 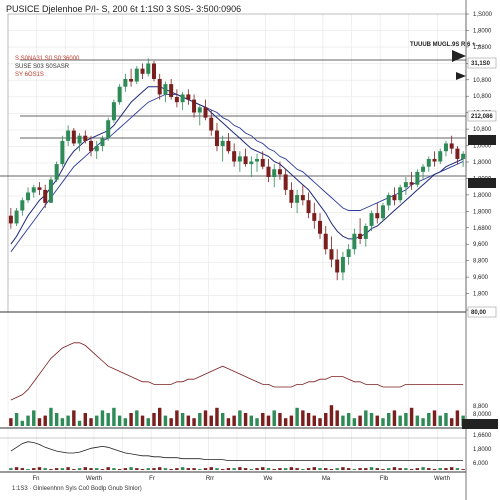 I want to click on price-tick-label: 9,600, so click(x=481, y=245).